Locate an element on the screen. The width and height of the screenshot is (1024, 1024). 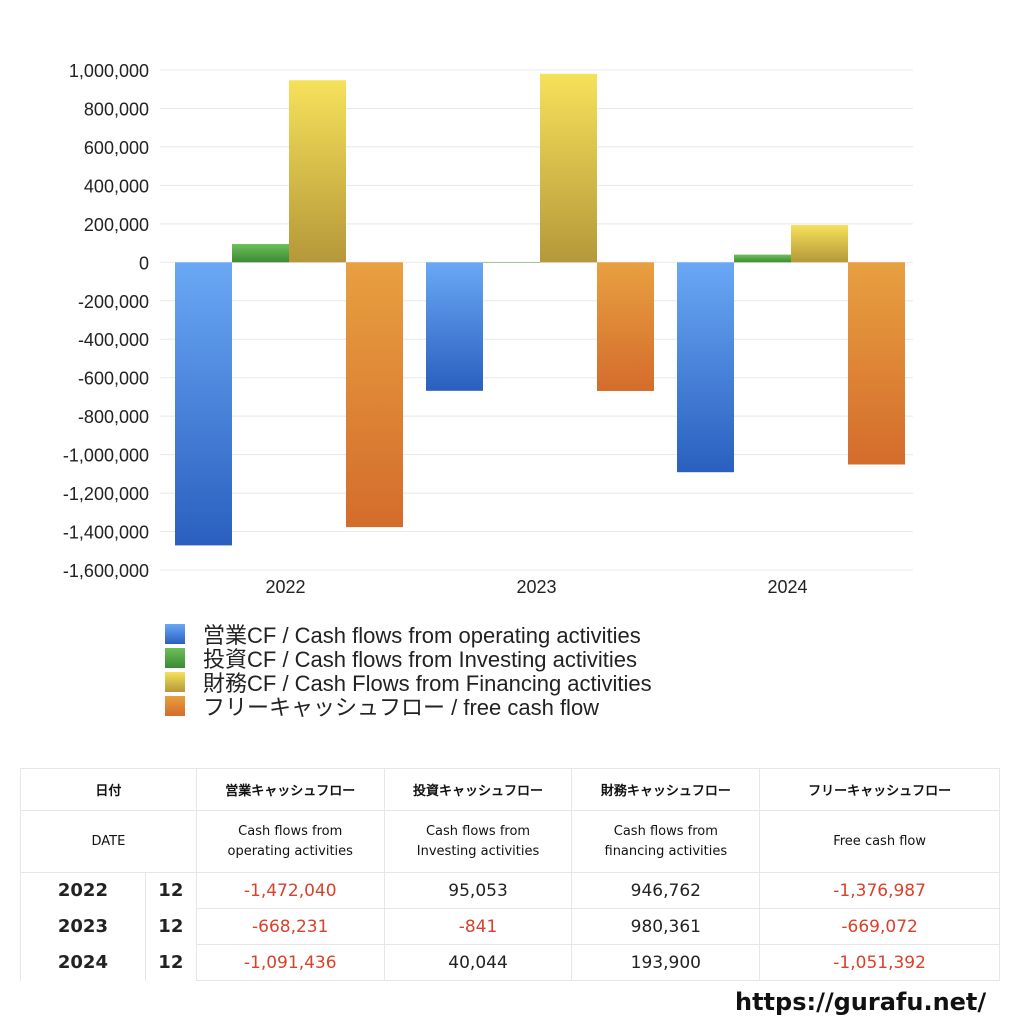
year-cell: 2024 is located at coordinates (83, 962).